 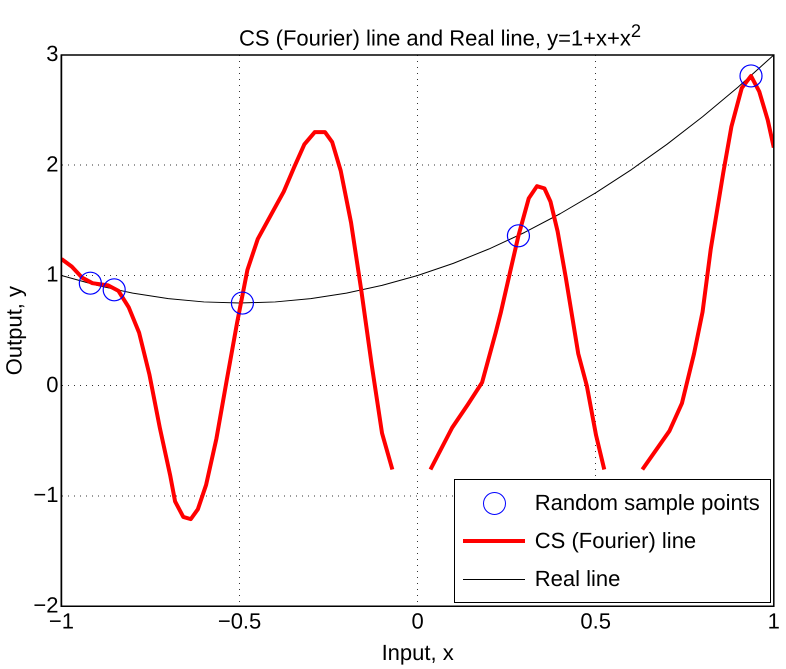 I want to click on y-tick-label: 3, so click(x=52, y=53).